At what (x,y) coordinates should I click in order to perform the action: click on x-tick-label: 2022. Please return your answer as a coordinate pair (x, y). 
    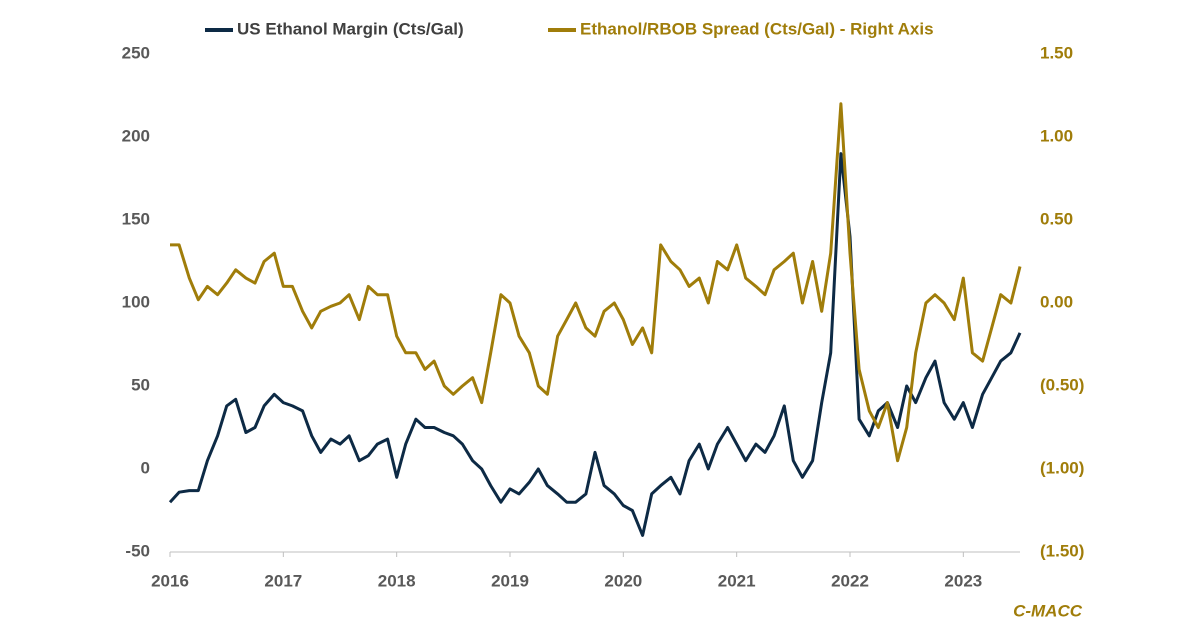
    Looking at the image, I should click on (850, 580).